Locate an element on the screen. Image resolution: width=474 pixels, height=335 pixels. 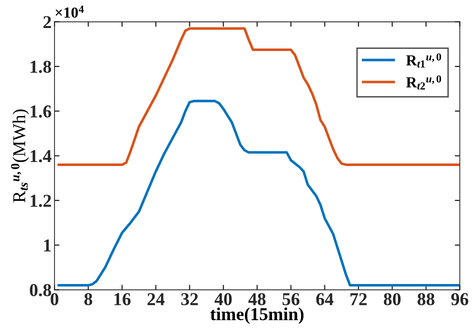
x-tick-label: 88 is located at coordinates (426, 299).